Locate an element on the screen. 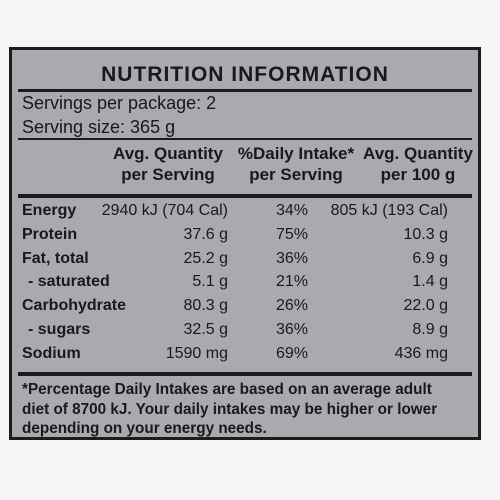 The image size is (500, 500). header-divider is located at coordinates (245, 196).